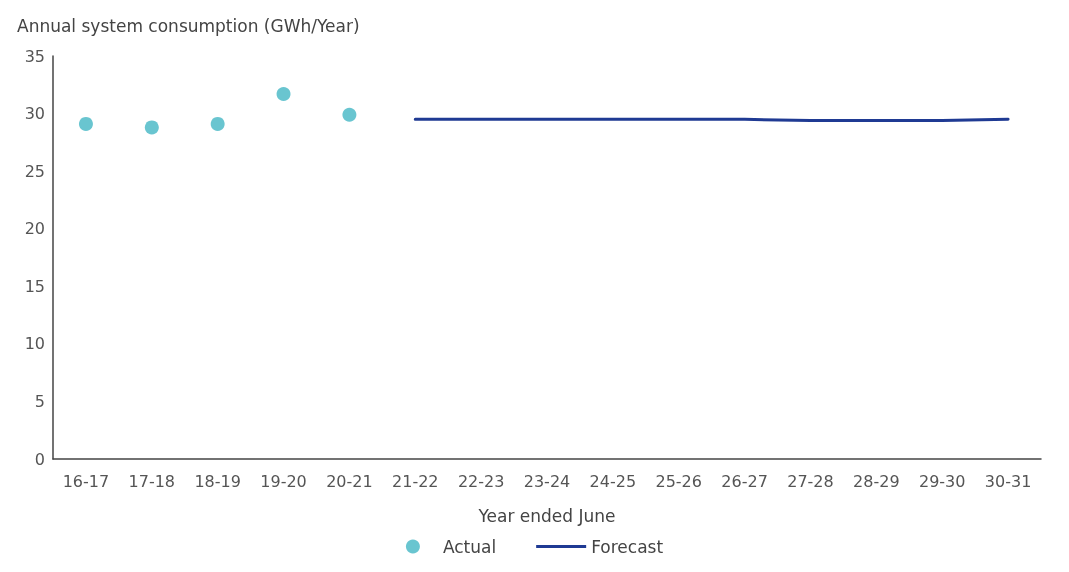 This screenshot has width=1069, height=572. I want to click on y-tick-label: 0, so click(39, 459).